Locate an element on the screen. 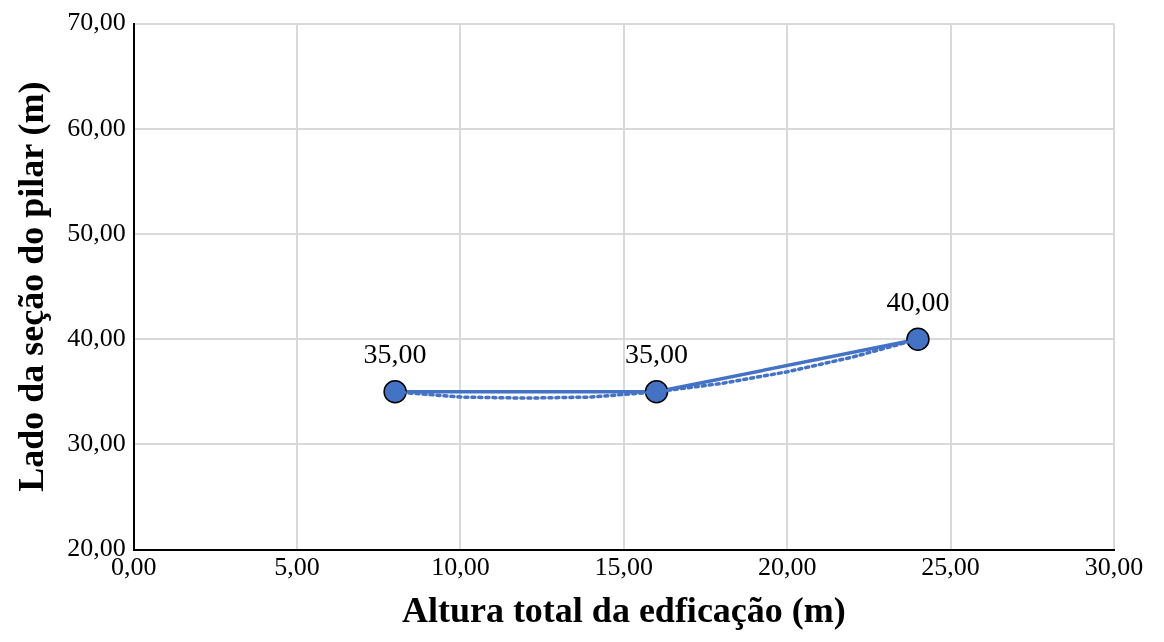  y-tick-label: 40,00 is located at coordinates (96, 338).